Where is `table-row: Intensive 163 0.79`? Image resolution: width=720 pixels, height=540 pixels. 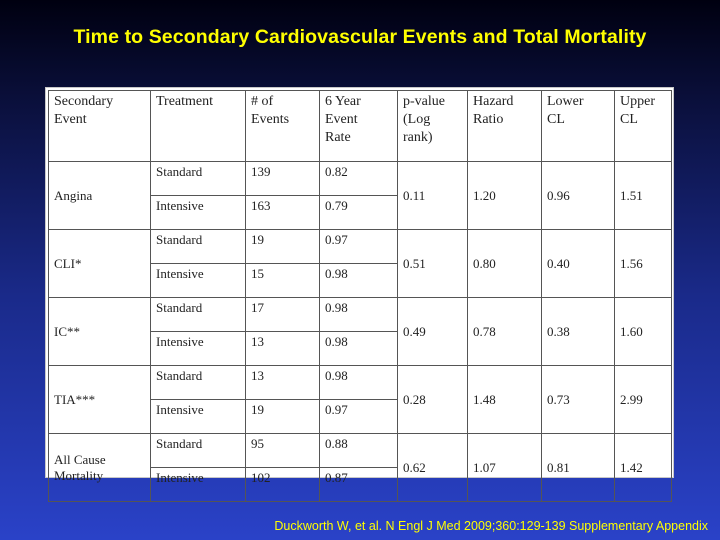
table-row: Intensive 163 0.79 is located at coordinates (360, 212).